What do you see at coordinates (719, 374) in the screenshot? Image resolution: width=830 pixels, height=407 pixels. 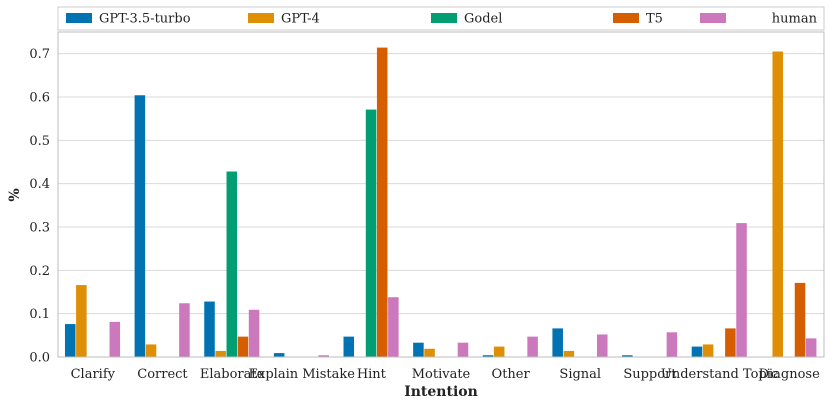 I see `x-tick-label: Understand Topic` at bounding box center [719, 374].